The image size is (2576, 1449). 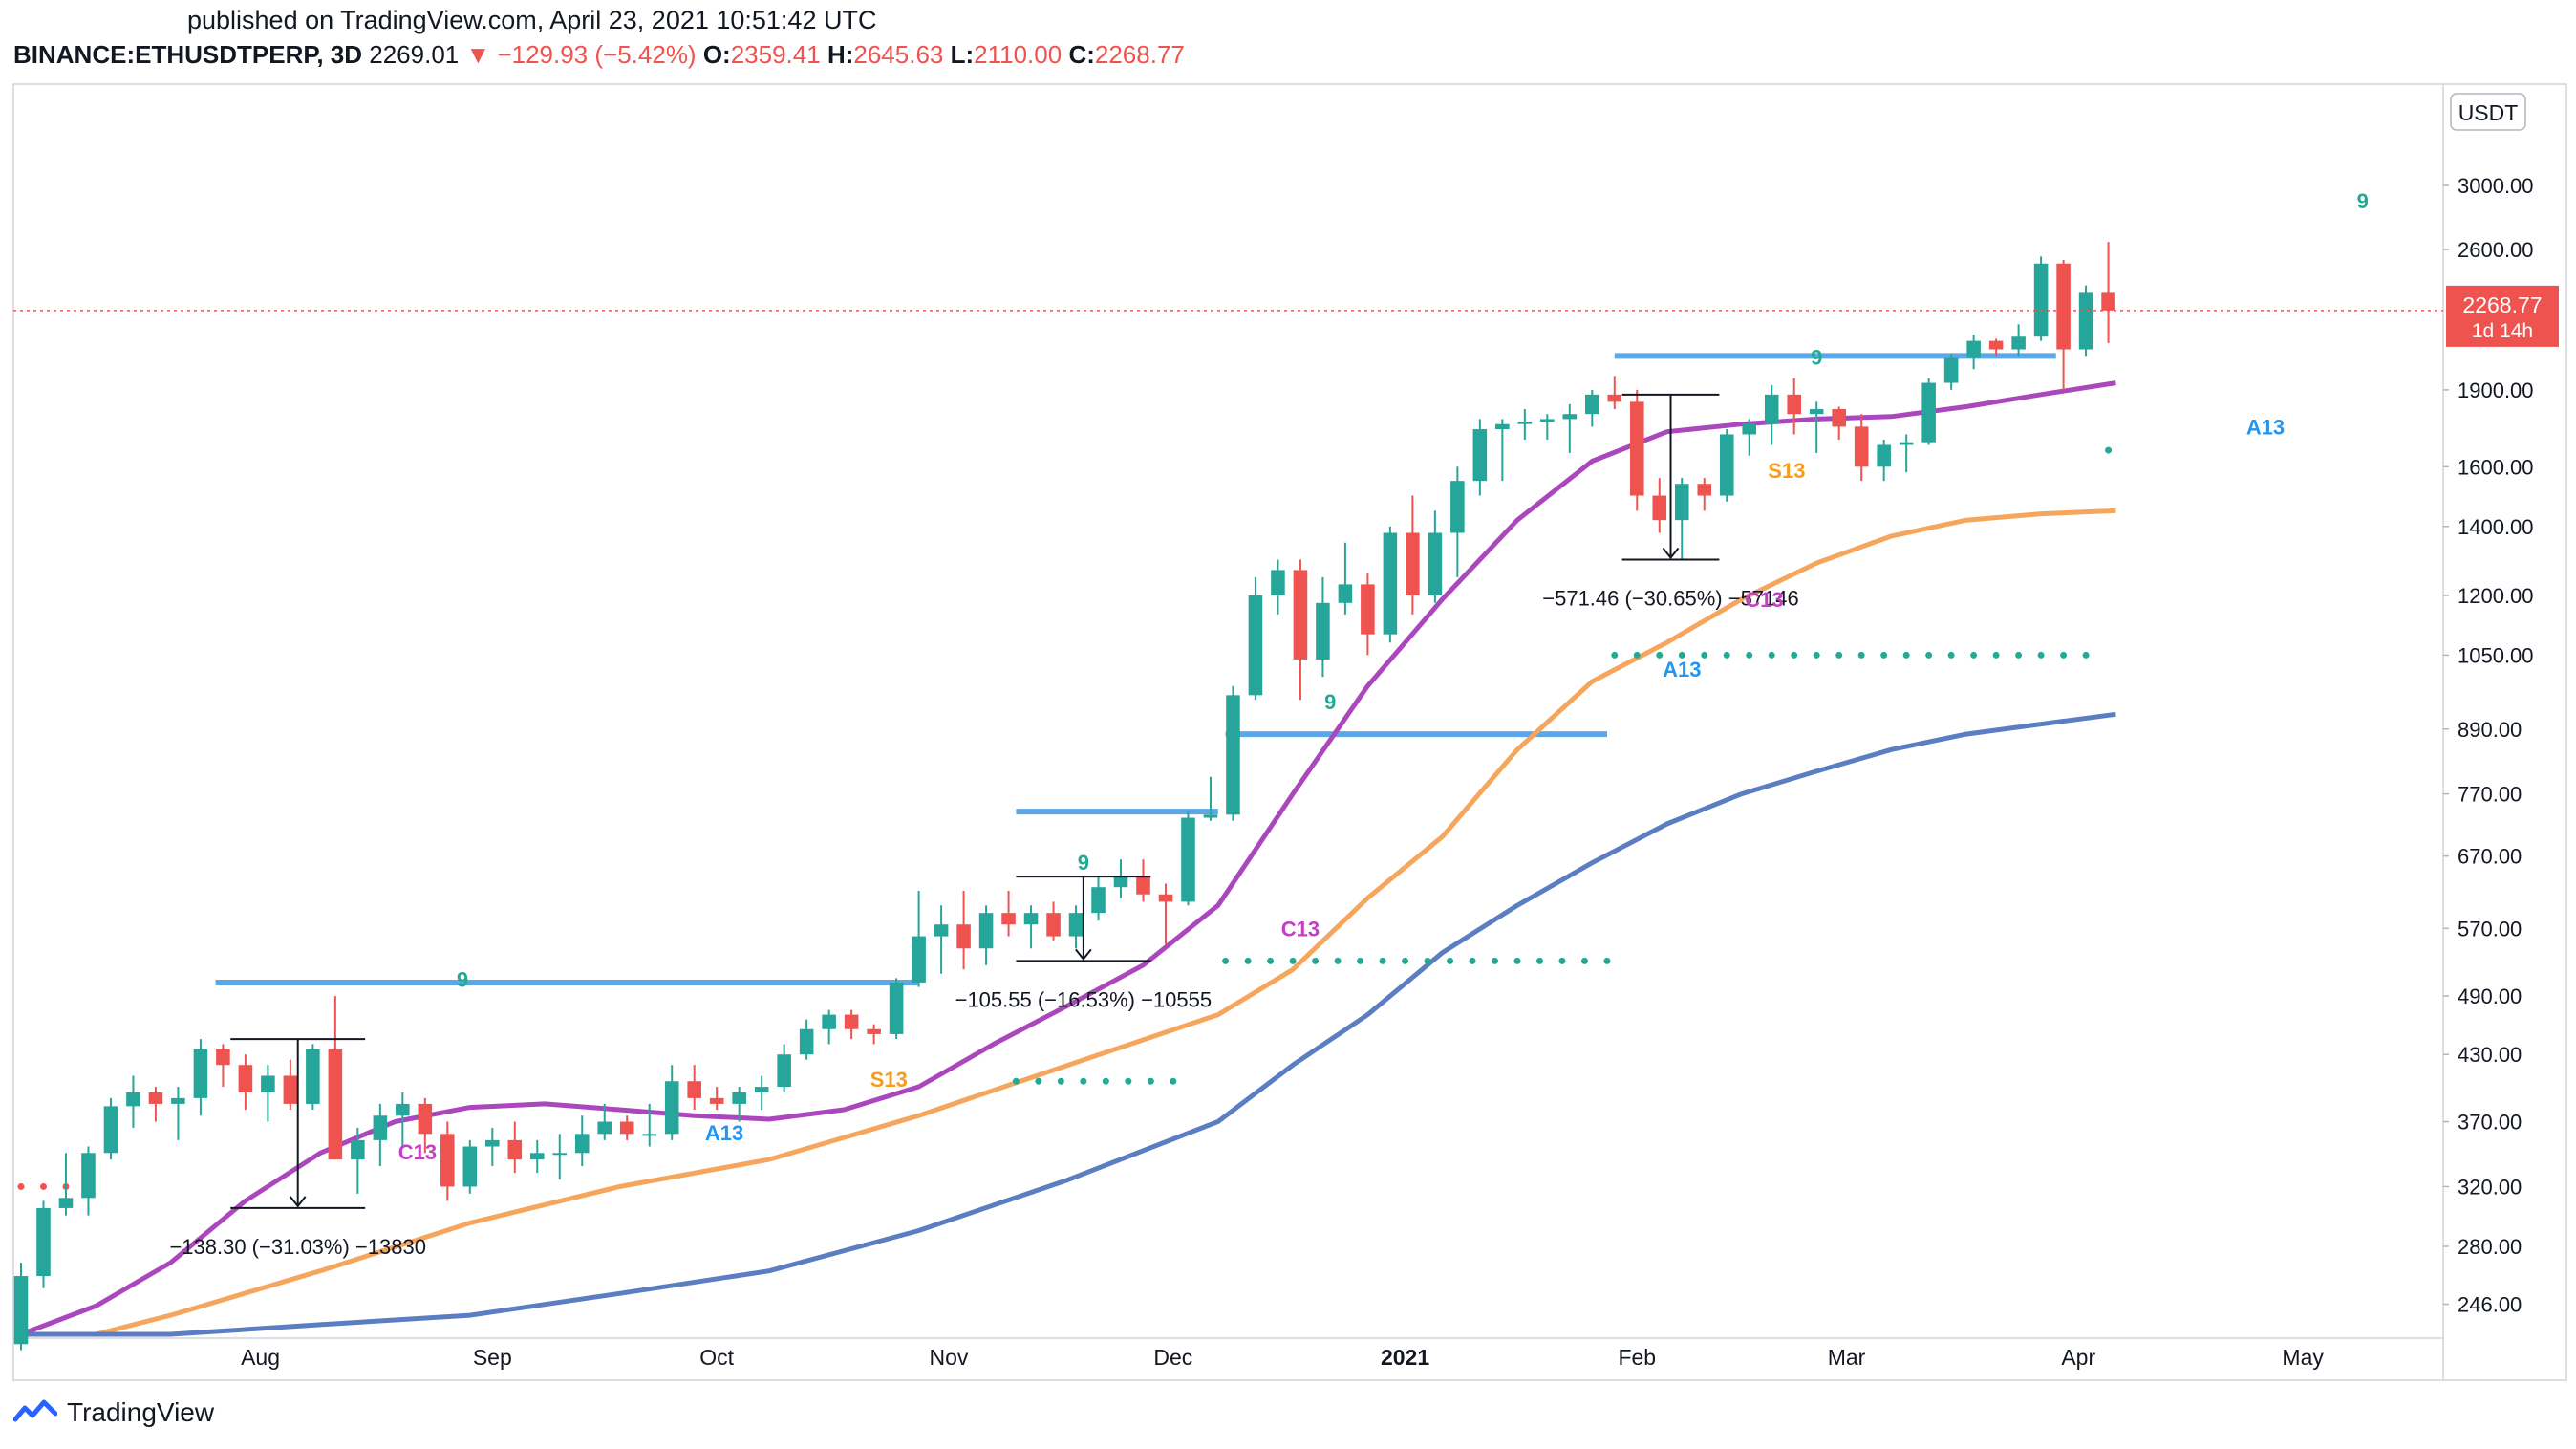 I want to click on time-tick-label: Sep, so click(x=492, y=1357).